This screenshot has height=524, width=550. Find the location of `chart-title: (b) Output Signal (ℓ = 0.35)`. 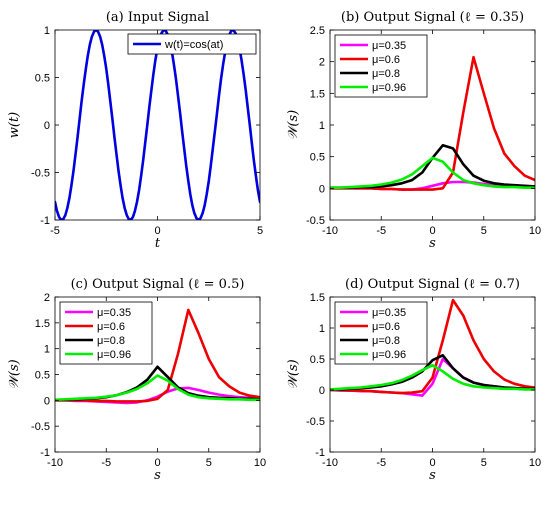

chart-title: (b) Output Signal (ℓ = 0.35) is located at coordinates (432, 17).